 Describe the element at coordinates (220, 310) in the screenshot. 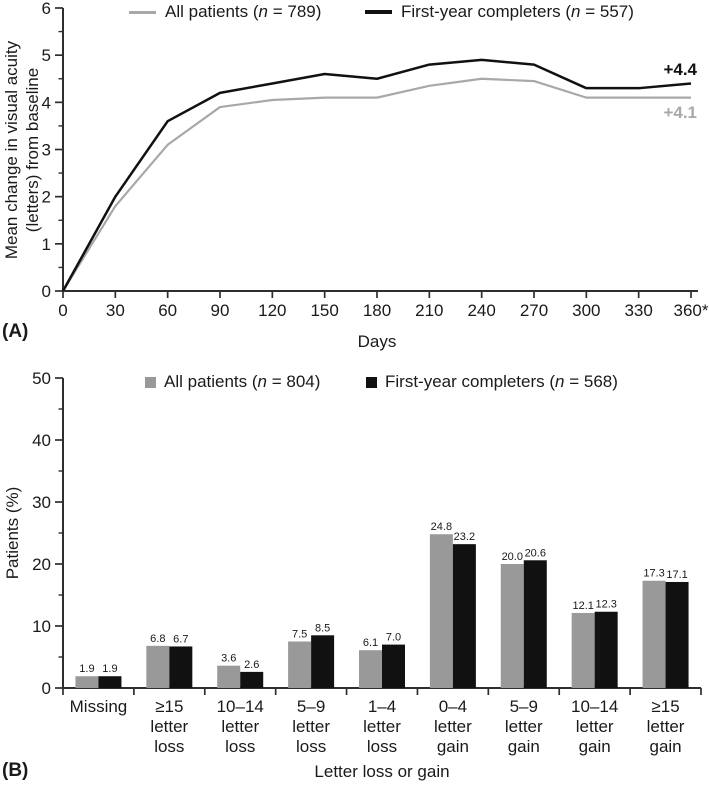

I see `svg-text: 90` at that location.